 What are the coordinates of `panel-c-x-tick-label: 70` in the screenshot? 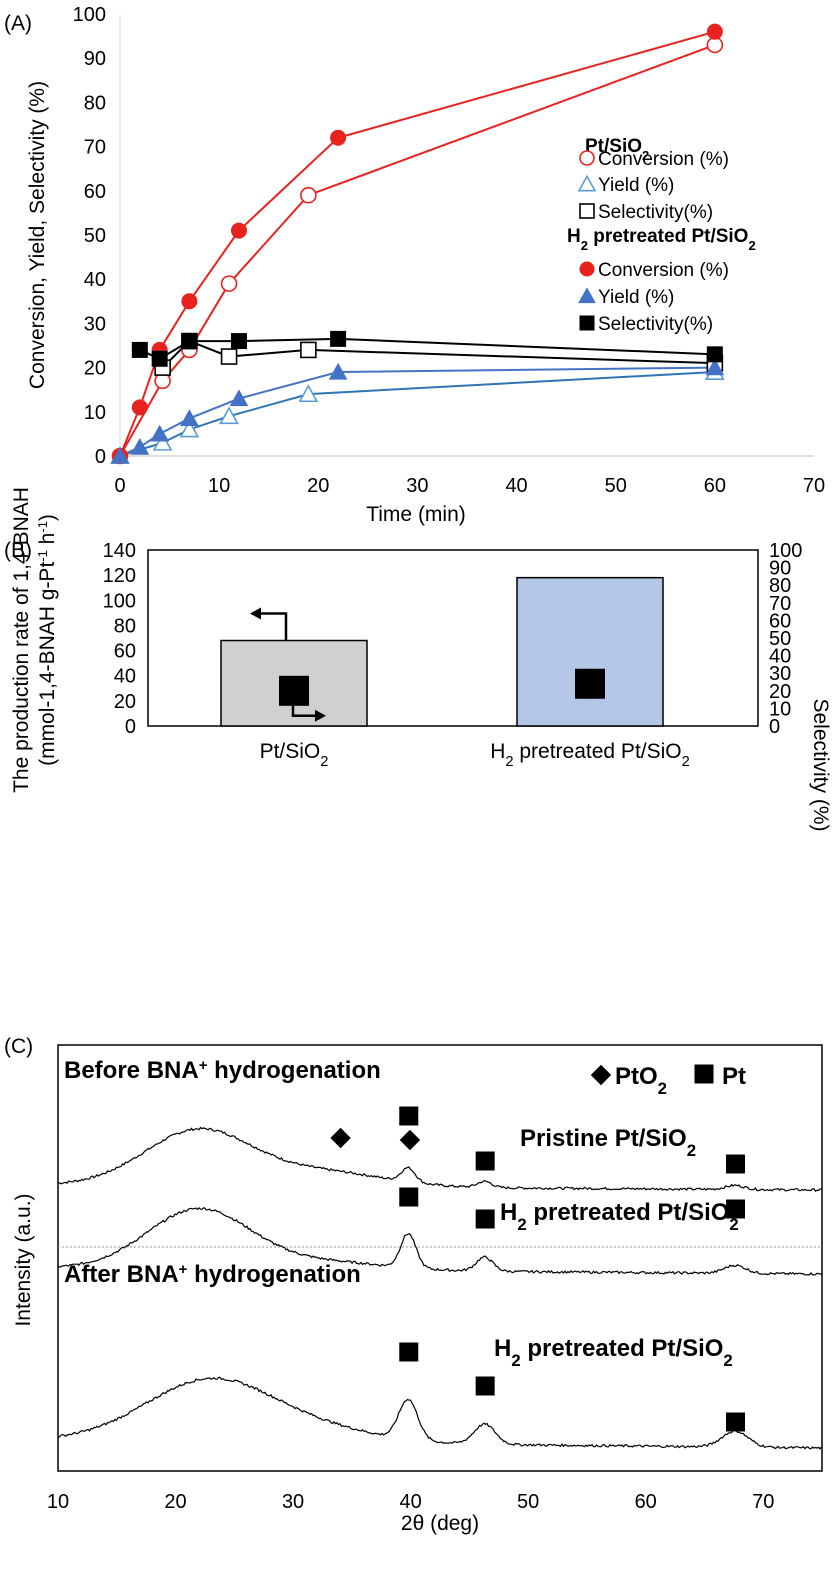 It's located at (763, 1502).